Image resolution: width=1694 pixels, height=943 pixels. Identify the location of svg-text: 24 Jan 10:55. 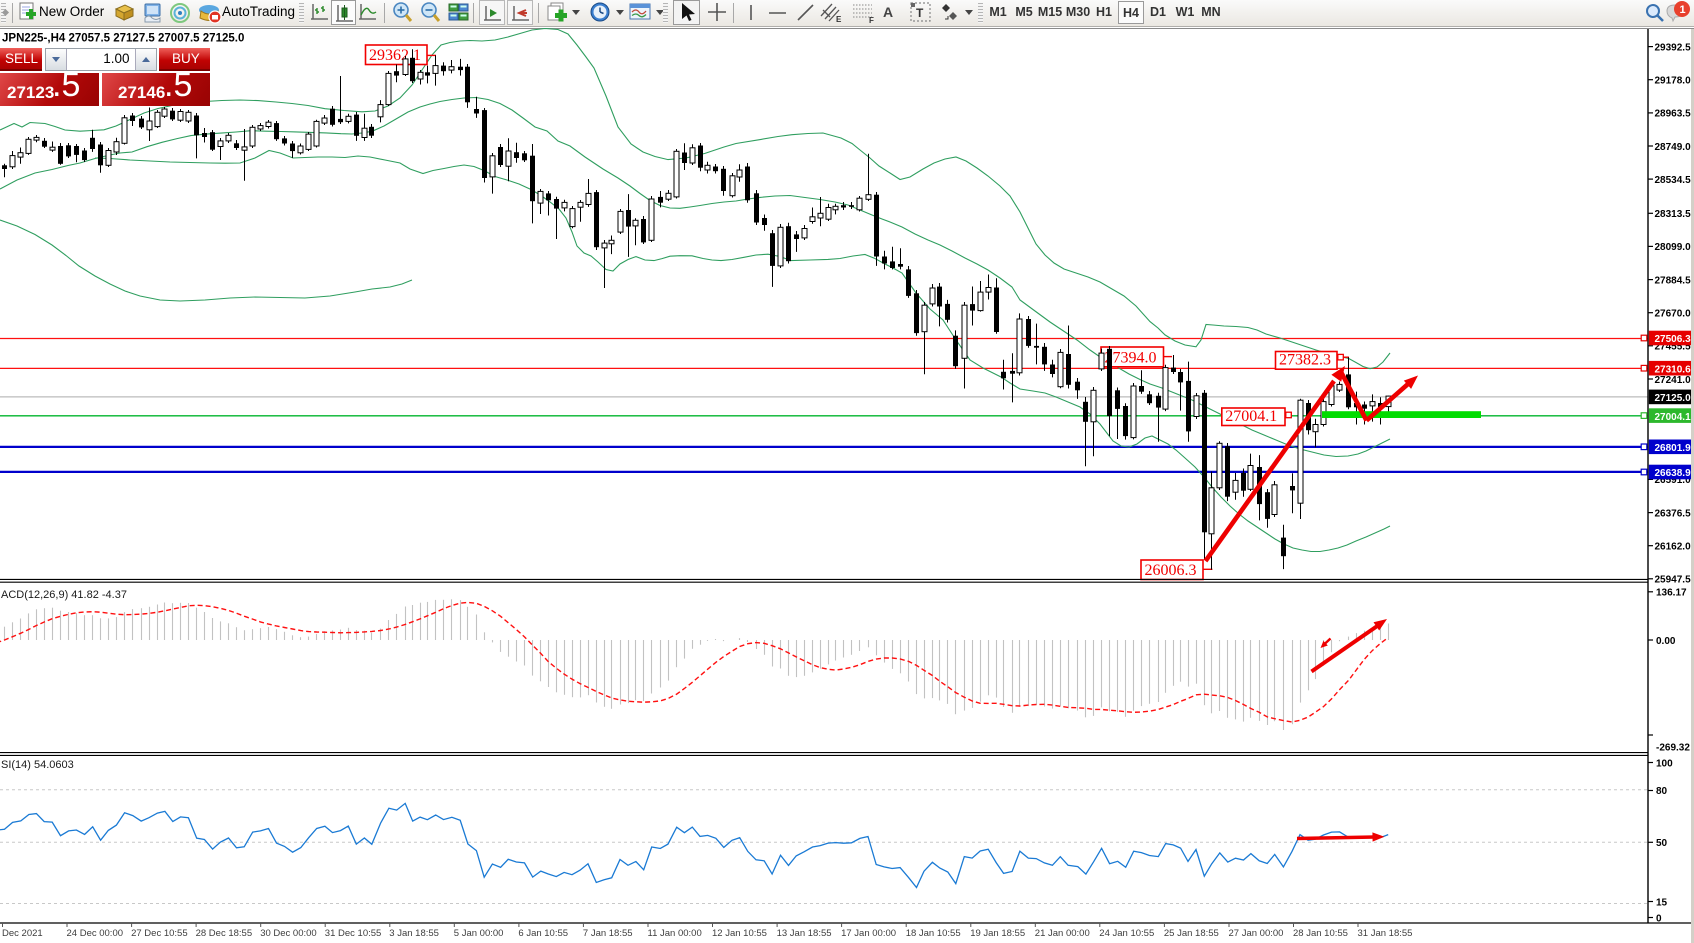
(1126, 933).